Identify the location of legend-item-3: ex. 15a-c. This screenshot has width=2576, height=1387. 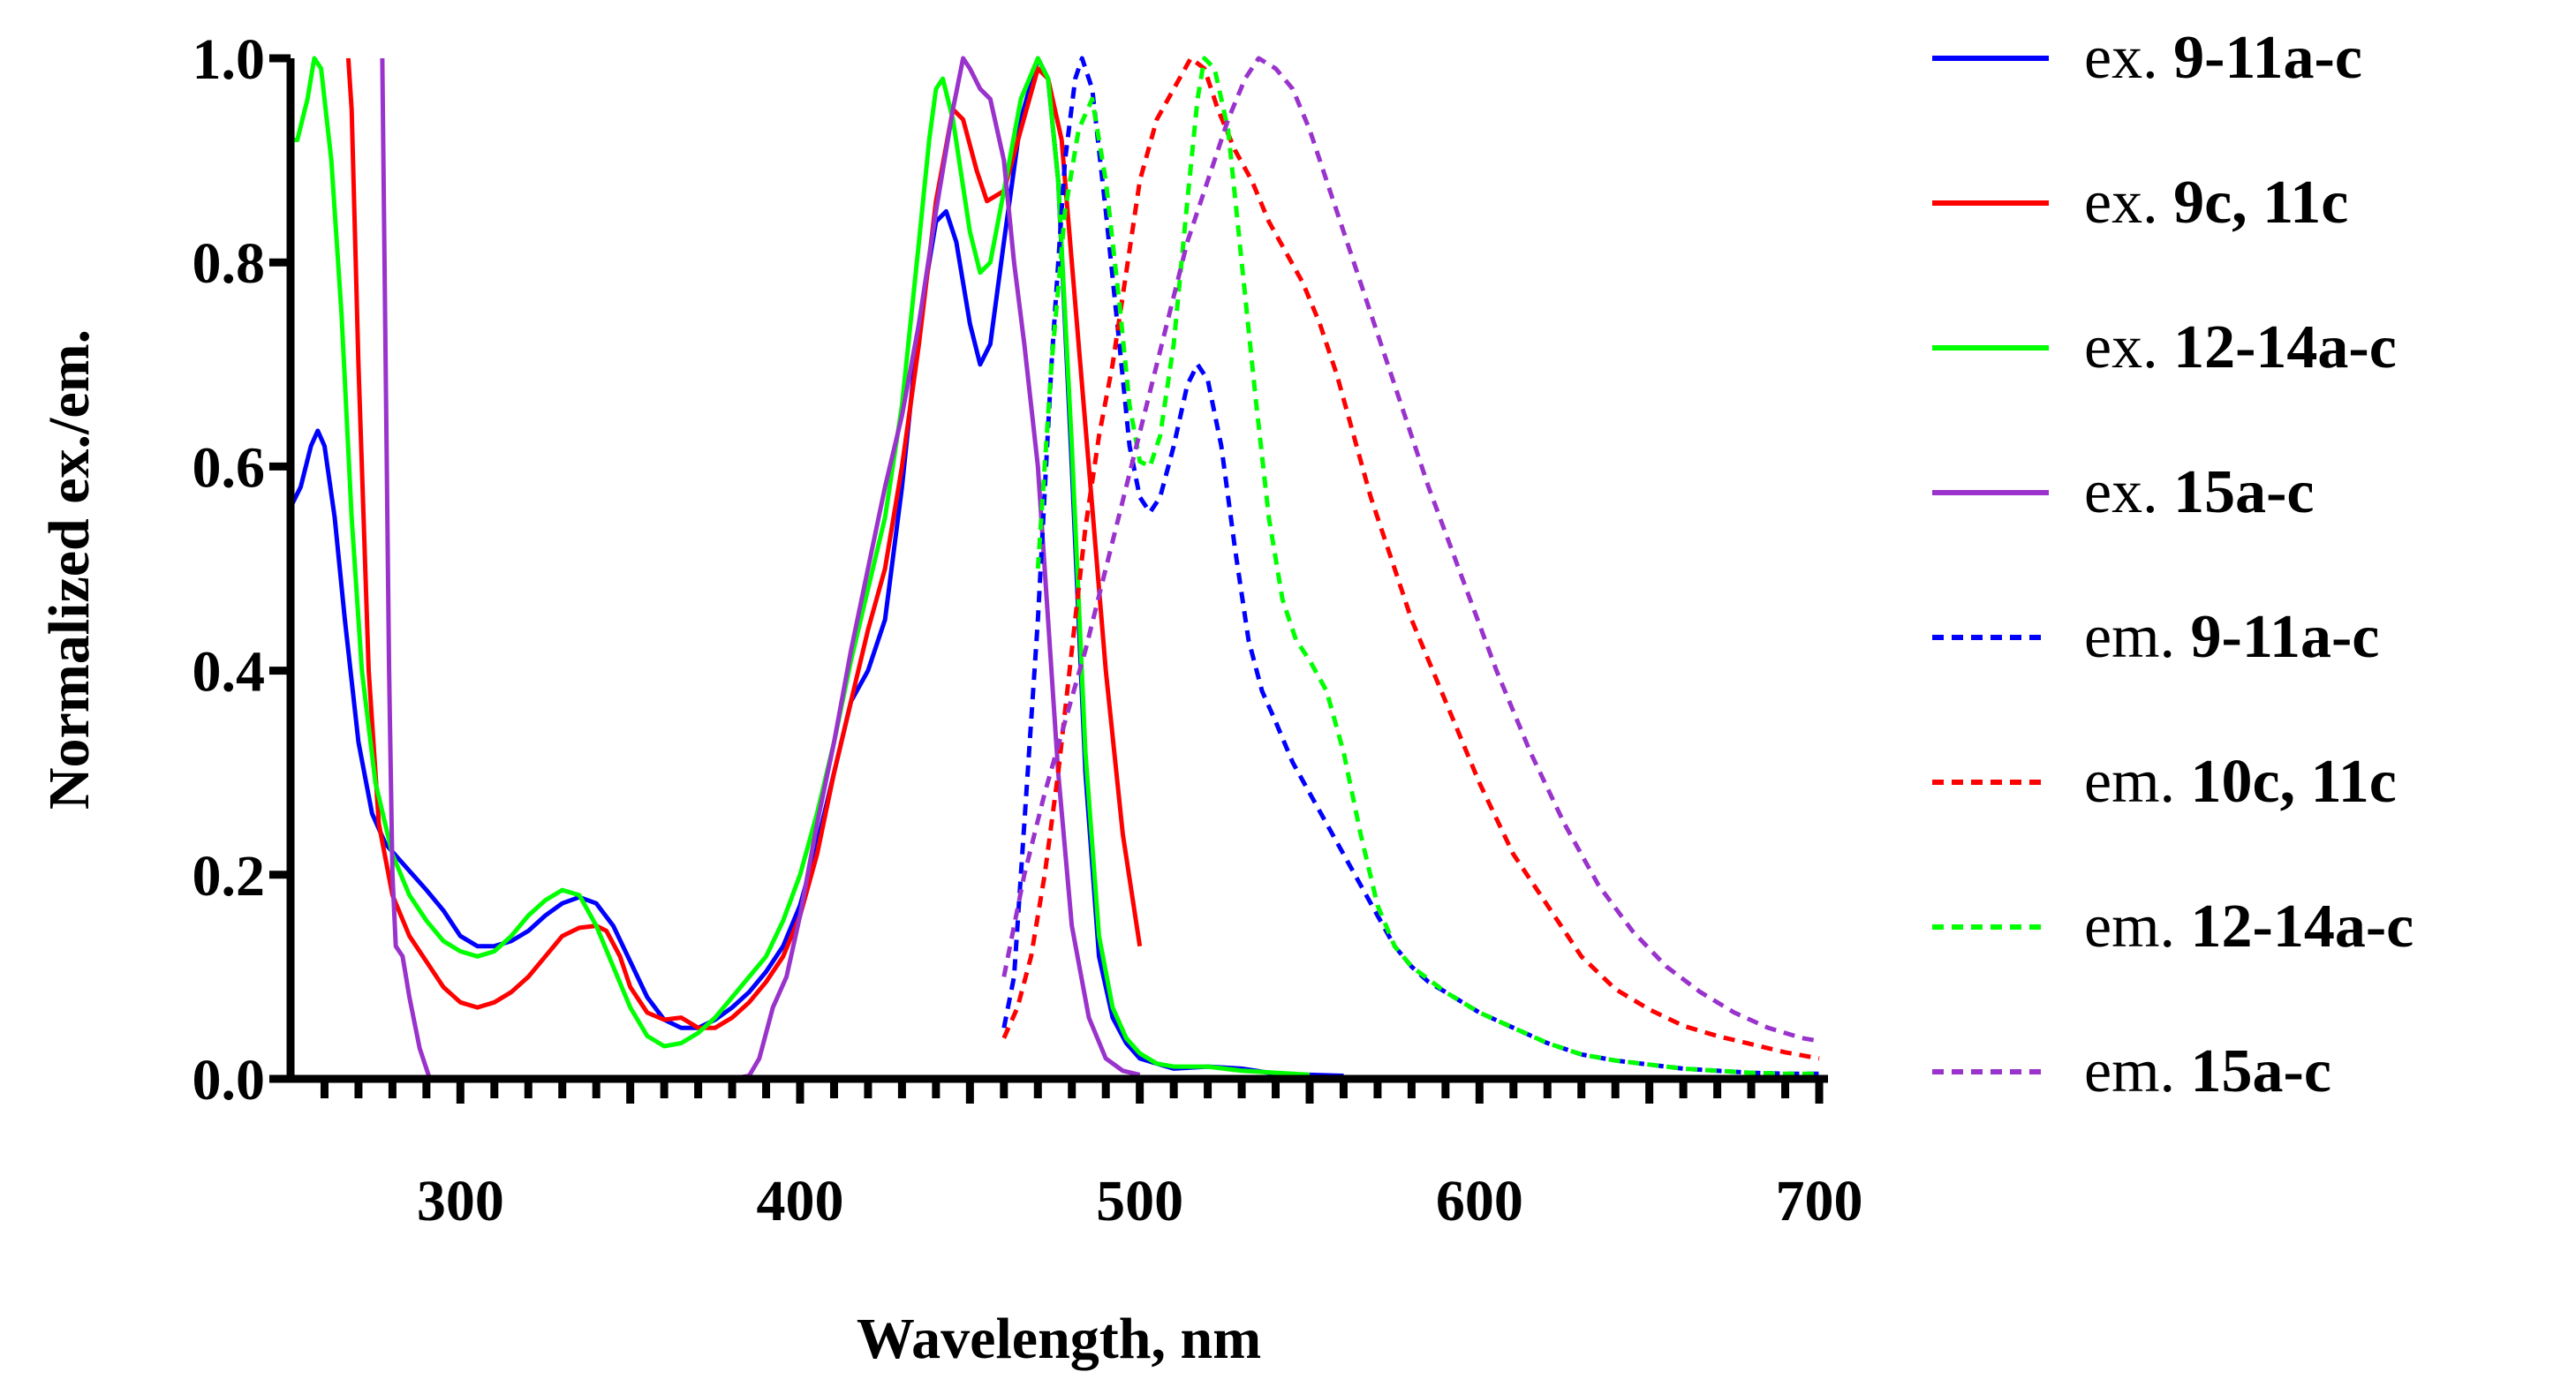
(2123, 492).